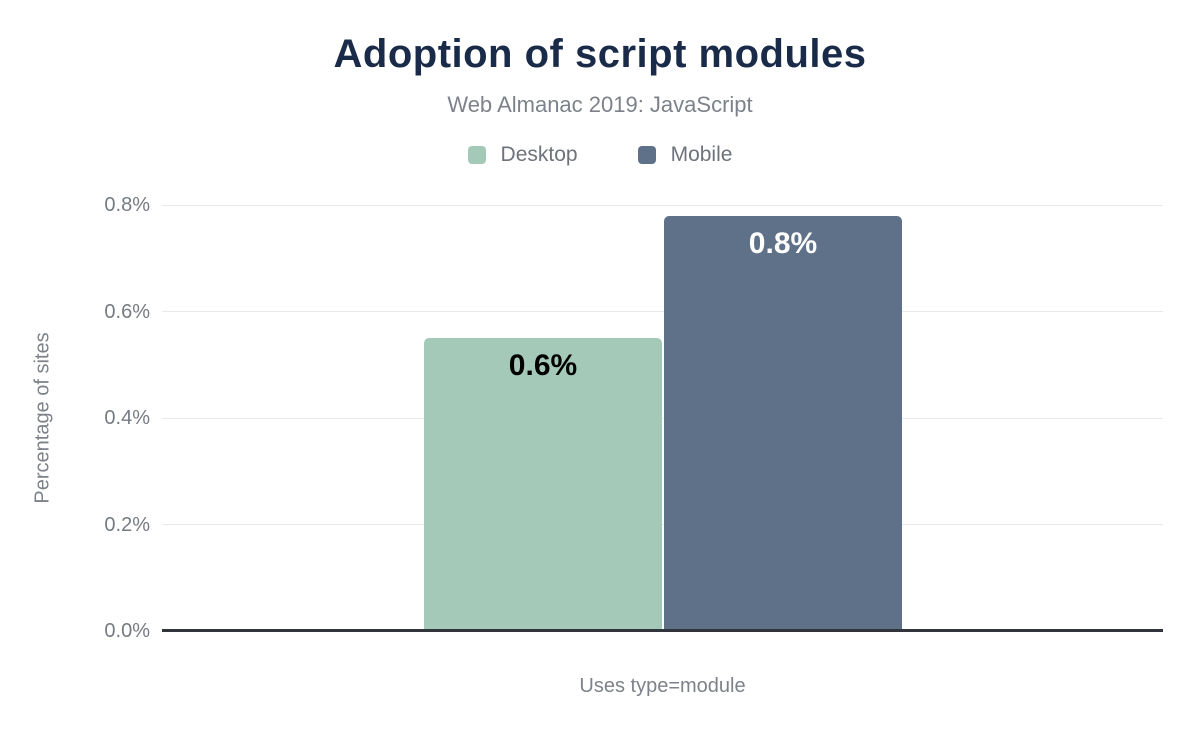  What do you see at coordinates (127, 205) in the screenshot?
I see `y-tick-label: 0.8%` at bounding box center [127, 205].